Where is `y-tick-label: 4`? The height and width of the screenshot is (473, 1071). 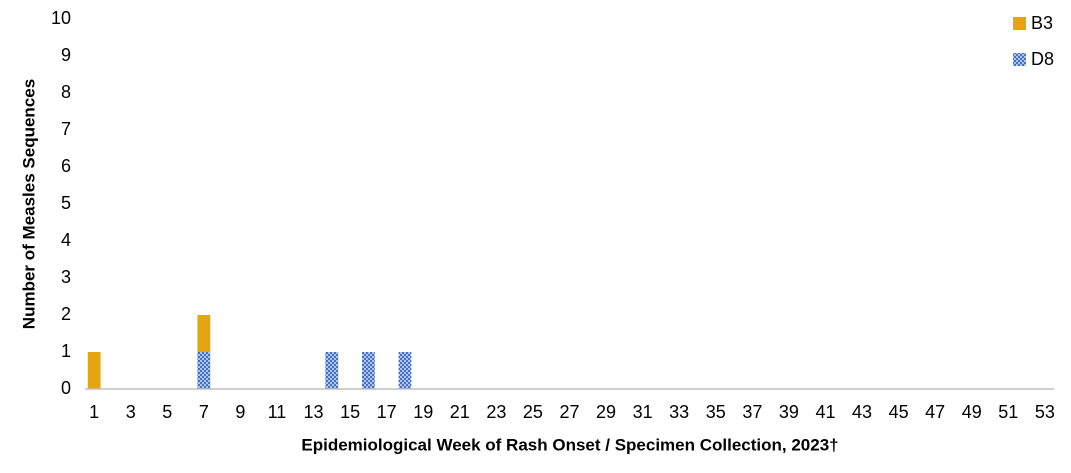
y-tick-label: 4 is located at coordinates (66, 240).